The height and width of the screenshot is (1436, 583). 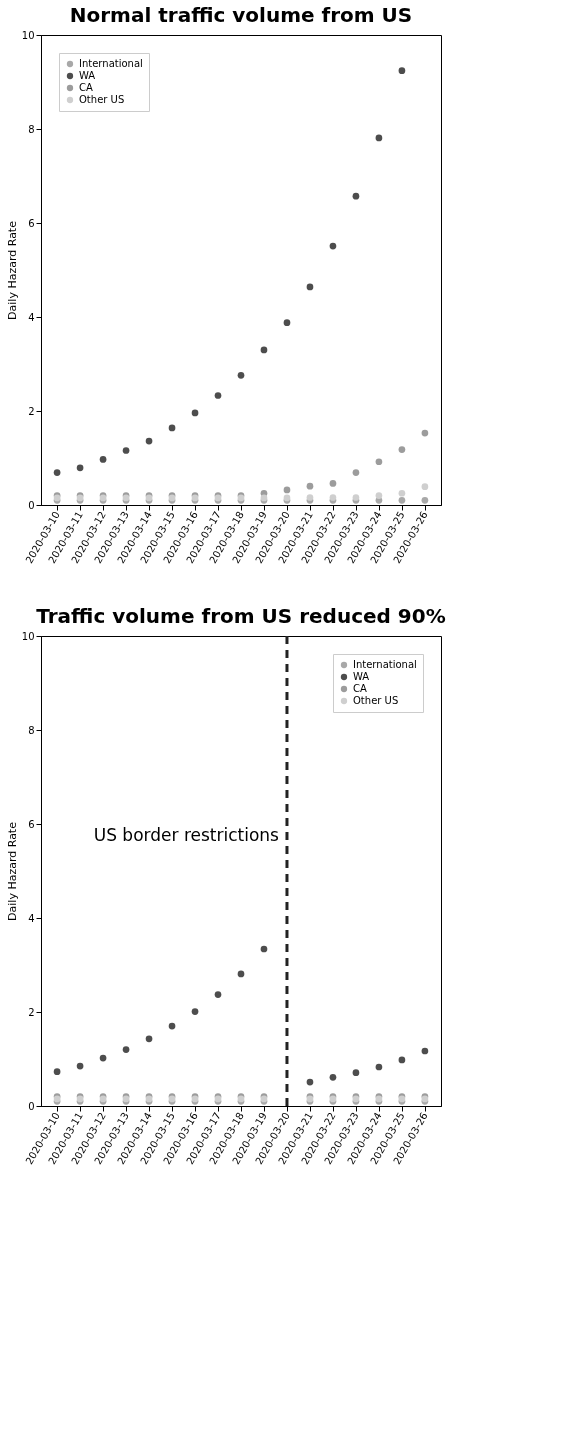 I want to click on chart-title: Normal traffic volume from US, so click(x=241, y=15).